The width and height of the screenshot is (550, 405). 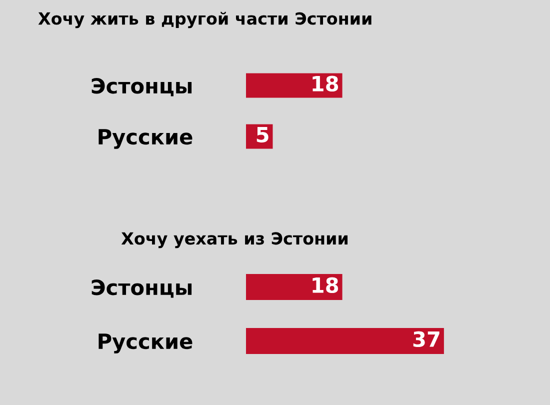 What do you see at coordinates (426, 339) in the screenshot?
I see `data-label: 37` at bounding box center [426, 339].